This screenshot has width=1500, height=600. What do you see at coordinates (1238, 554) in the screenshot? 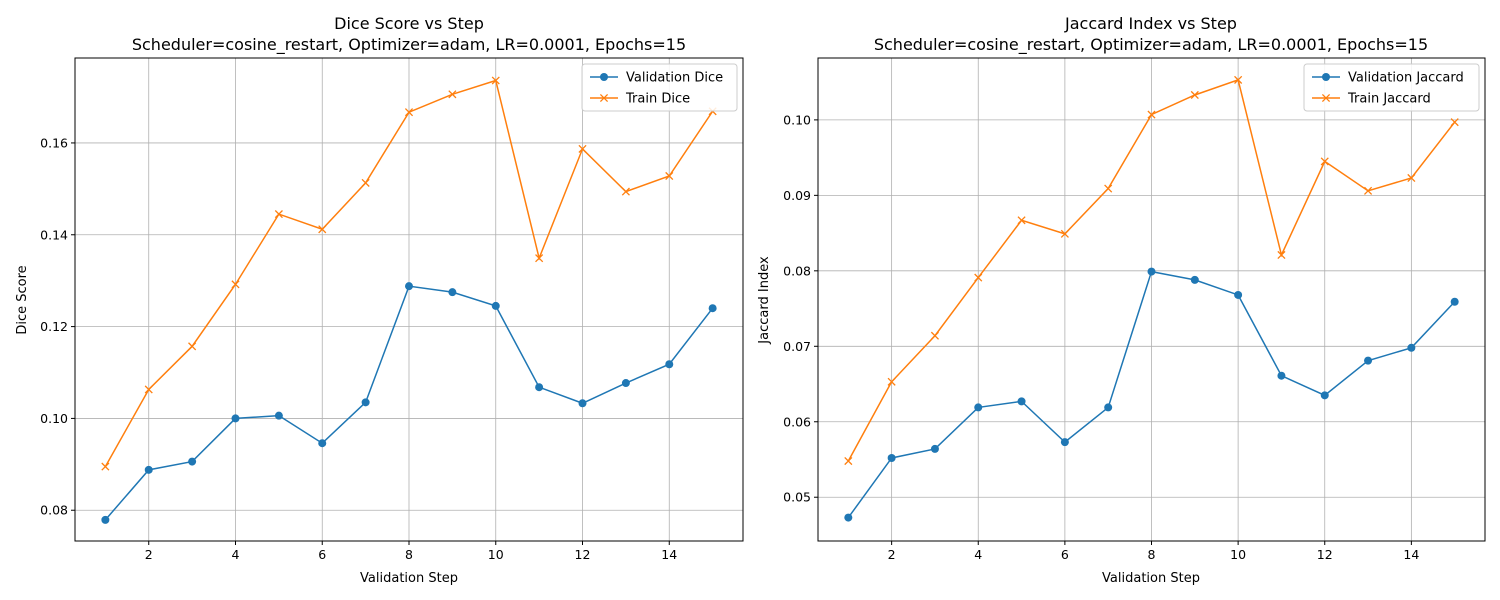
I see `jaccard-x-tick-label: 10` at bounding box center [1238, 554].